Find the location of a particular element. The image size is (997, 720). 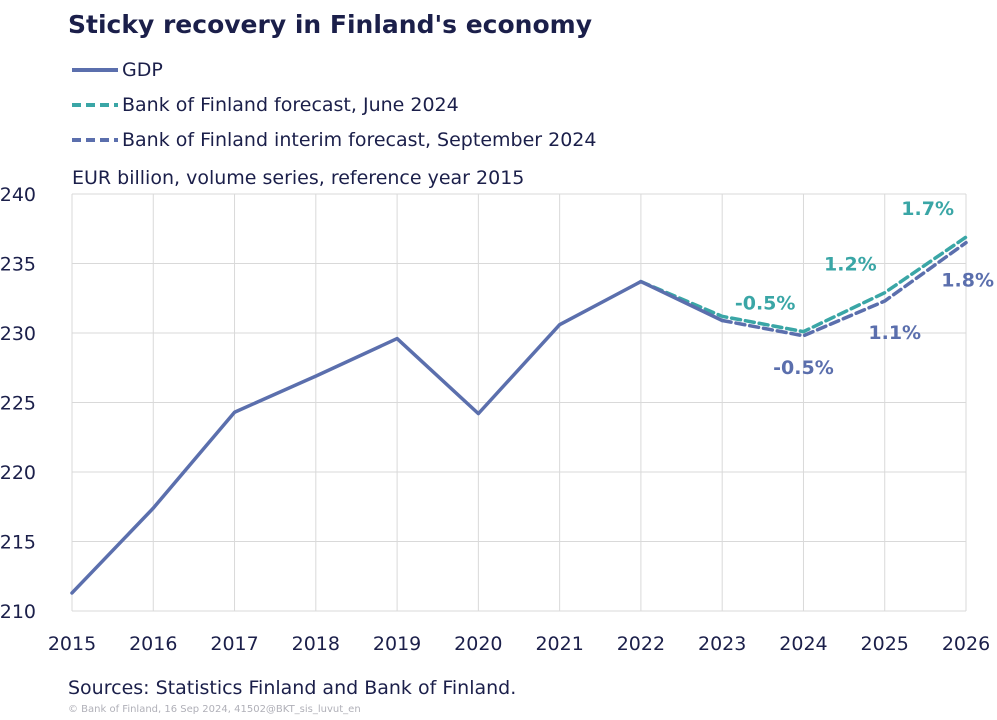

x-tick-label: 2025 is located at coordinates (885, 644).